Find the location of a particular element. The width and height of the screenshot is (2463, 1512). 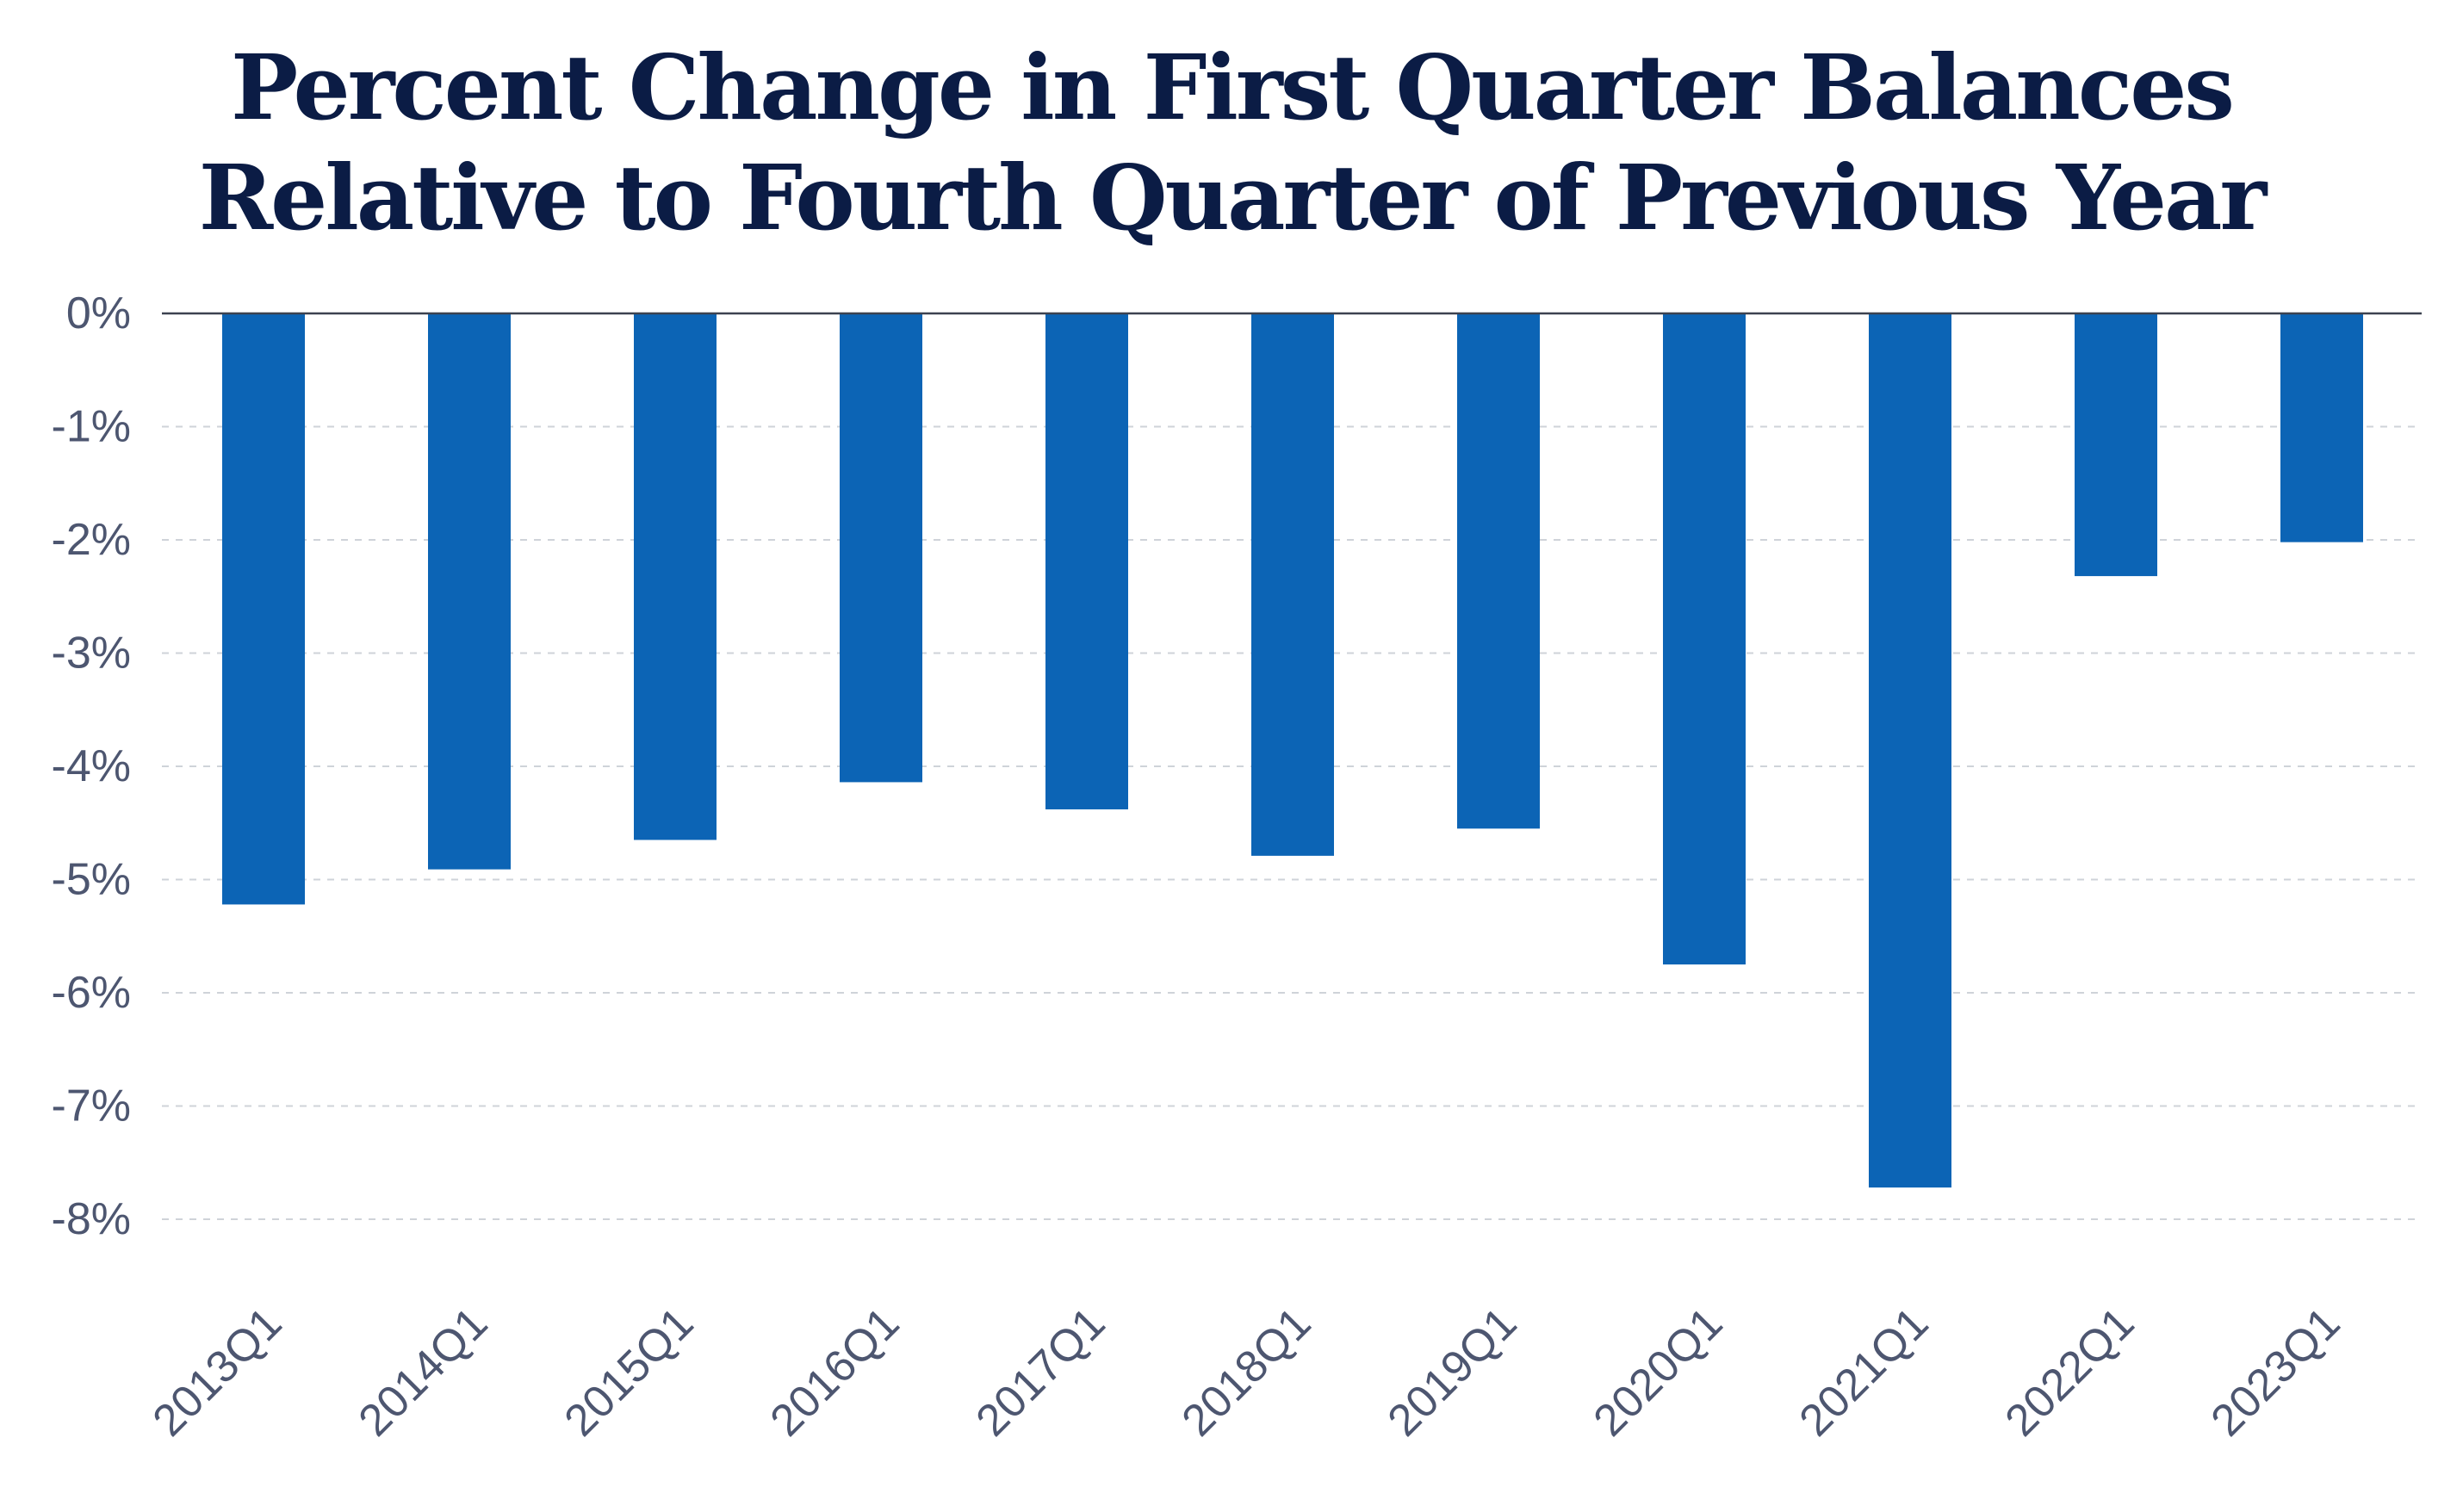

y-tick-label: -1% is located at coordinates (91, 427).